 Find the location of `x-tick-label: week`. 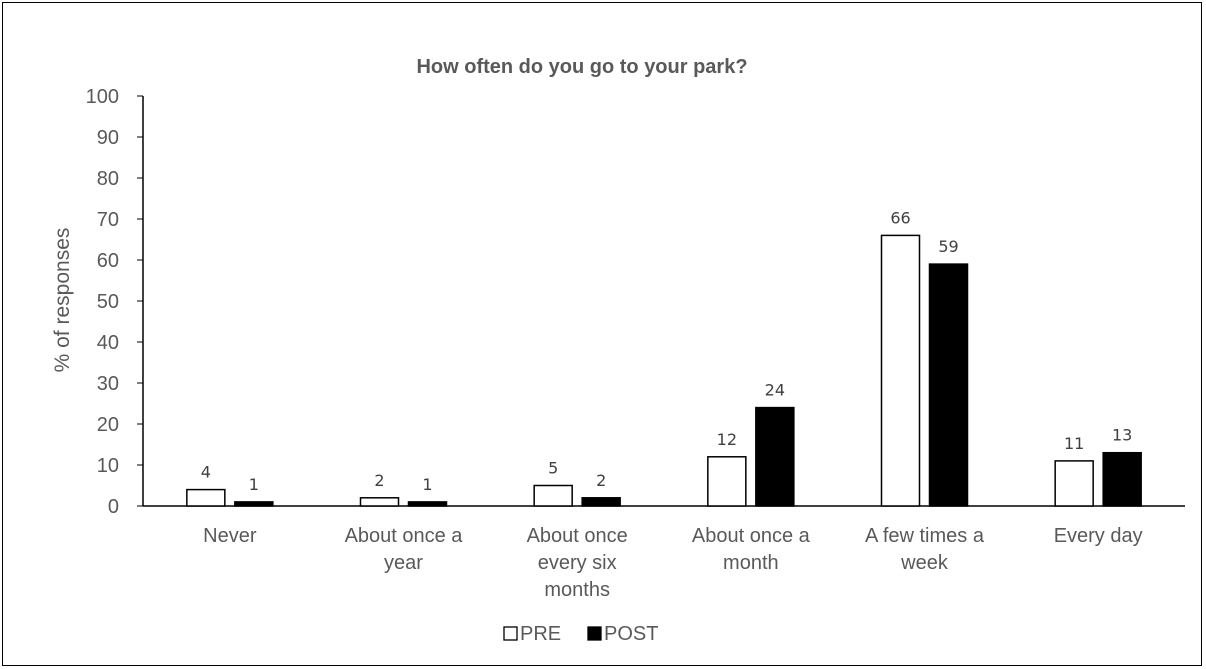

x-tick-label: week is located at coordinates (924, 563).